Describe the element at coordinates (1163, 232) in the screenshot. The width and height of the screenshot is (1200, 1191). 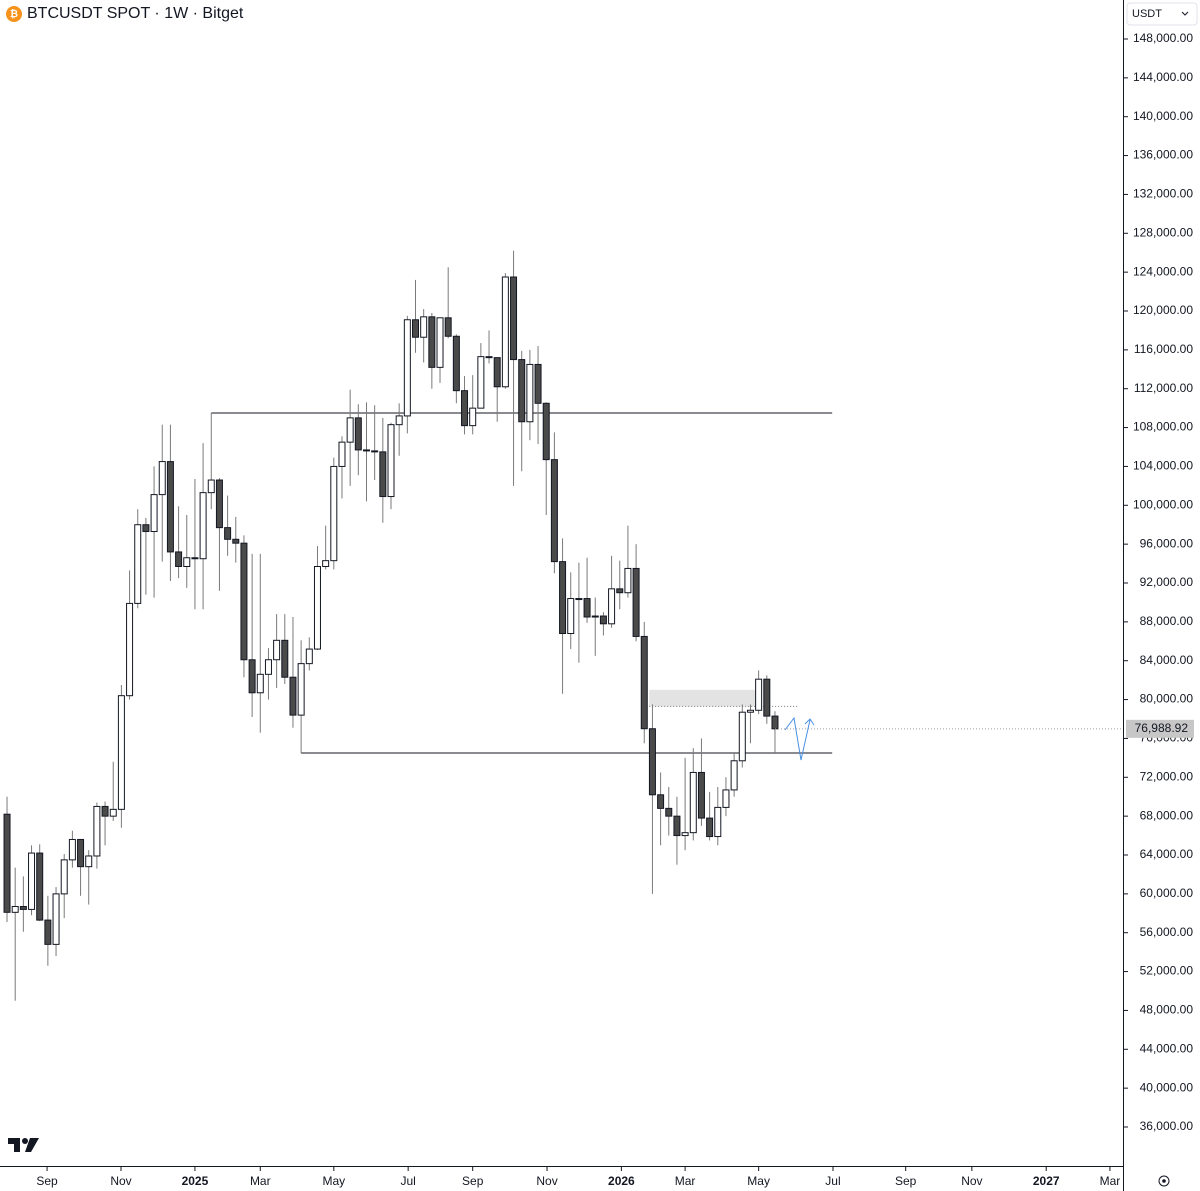
I see `y-tick-label: 128,000.00` at that location.